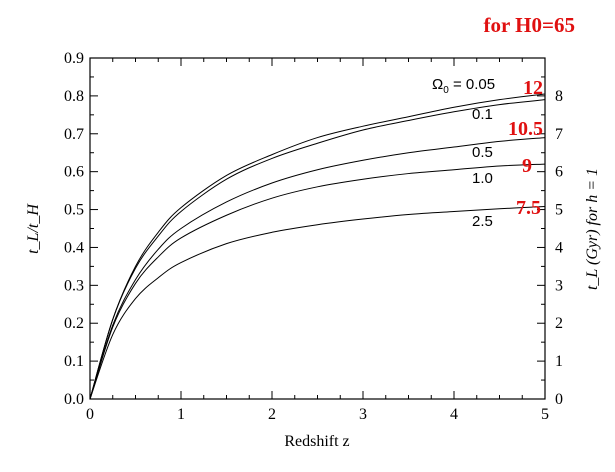  I want to click on curve-label-omega-0.05: Ω0 = 0.05, so click(463, 86).